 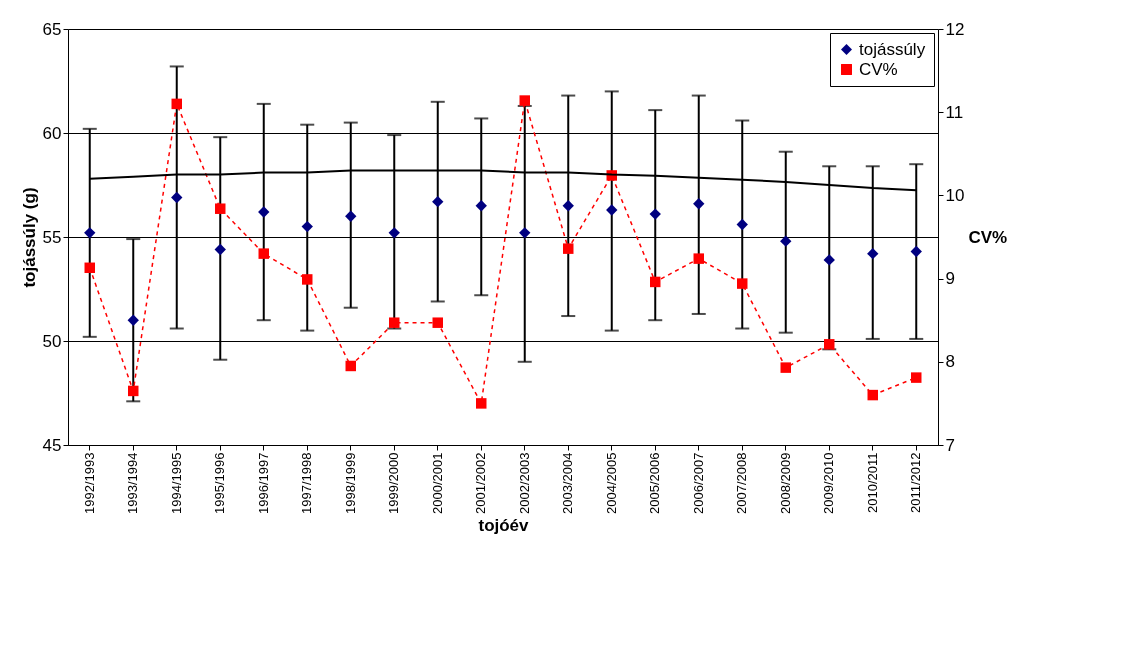 What do you see at coordinates (176, 483) in the screenshot?
I see `x-tick-label: 1994/1995` at bounding box center [176, 483].